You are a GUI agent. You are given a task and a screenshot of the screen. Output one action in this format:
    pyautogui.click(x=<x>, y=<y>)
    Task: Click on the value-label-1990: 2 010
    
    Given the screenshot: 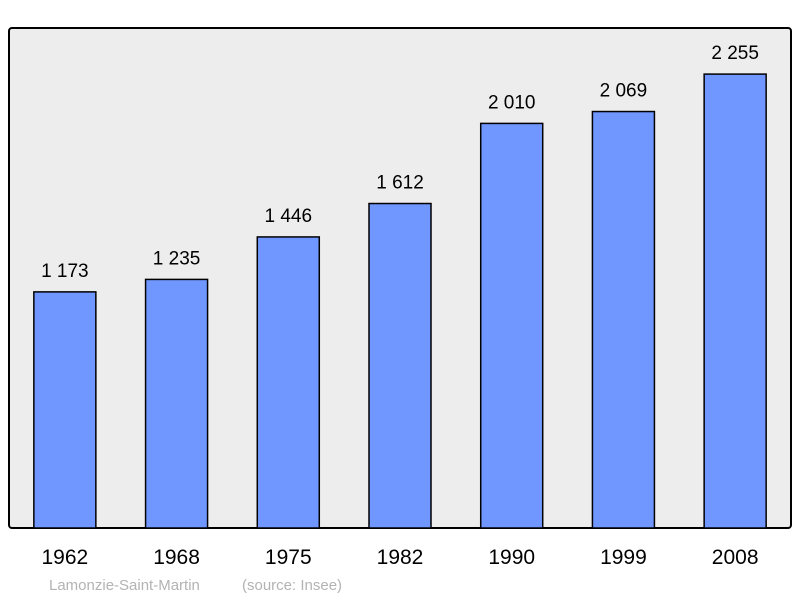 What is the action you would take?
    pyautogui.click(x=512, y=102)
    